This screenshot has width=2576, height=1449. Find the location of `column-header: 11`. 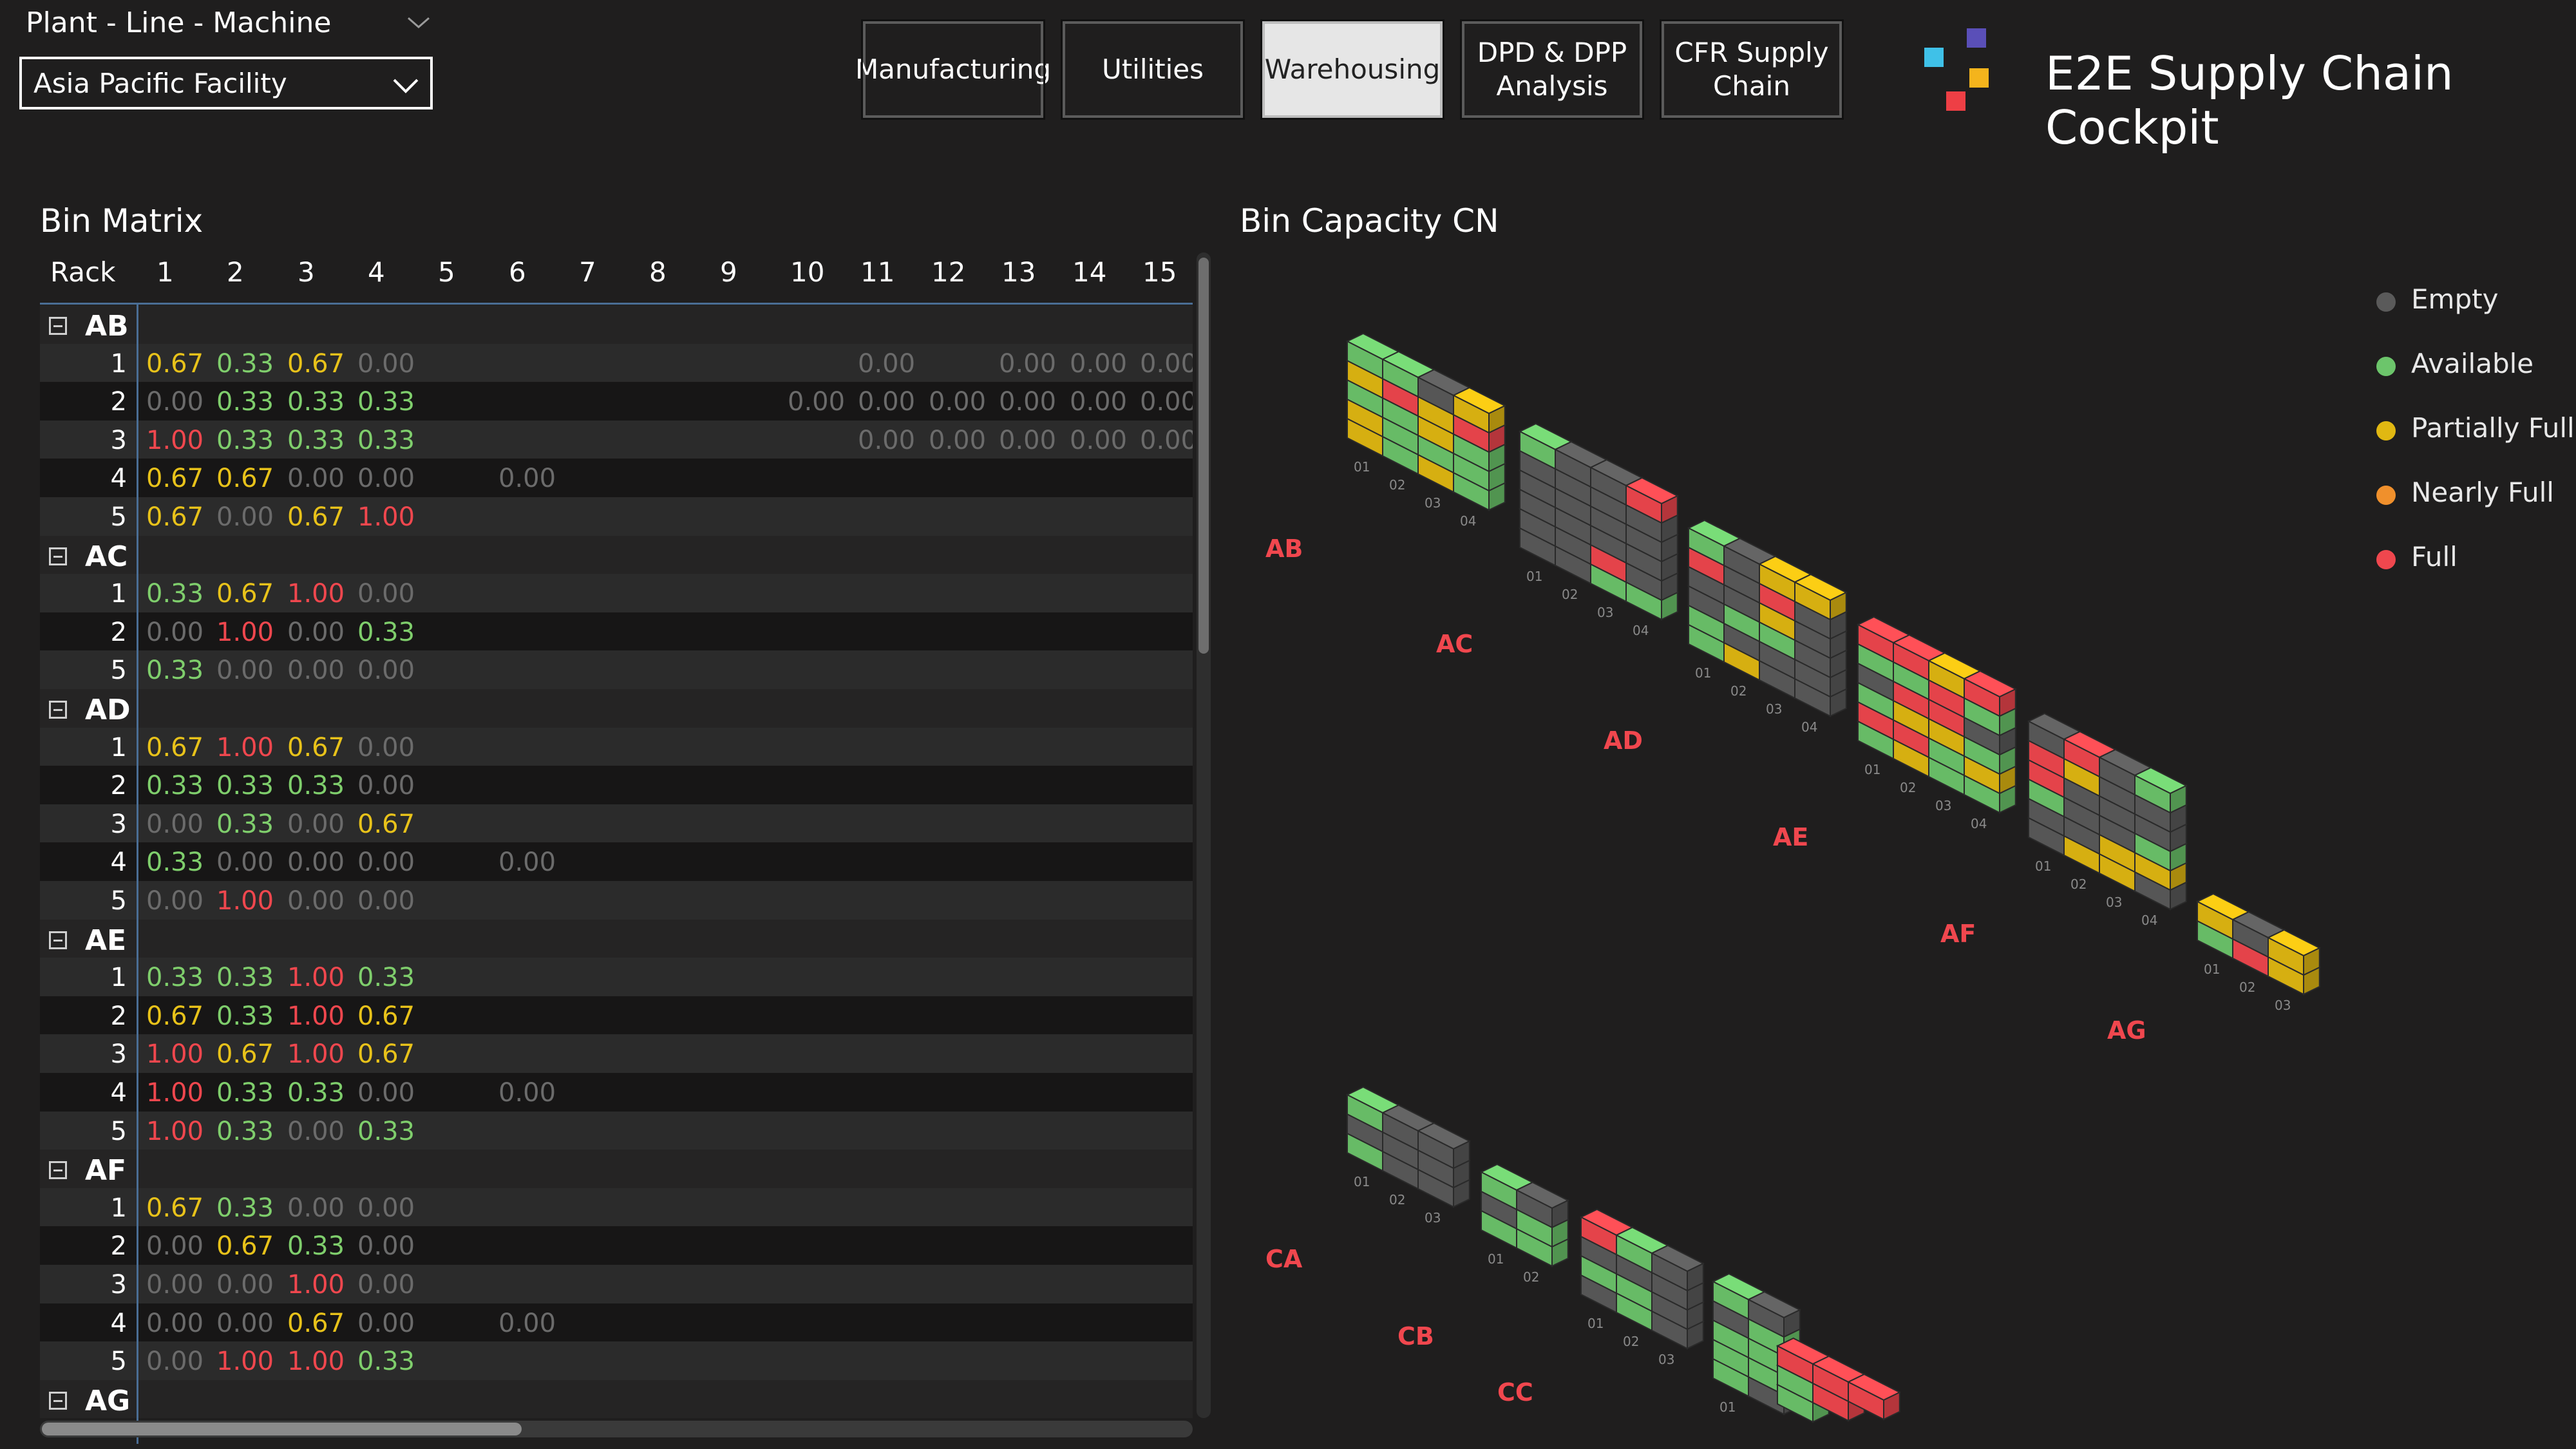

column-header: 11 is located at coordinates (878, 272).